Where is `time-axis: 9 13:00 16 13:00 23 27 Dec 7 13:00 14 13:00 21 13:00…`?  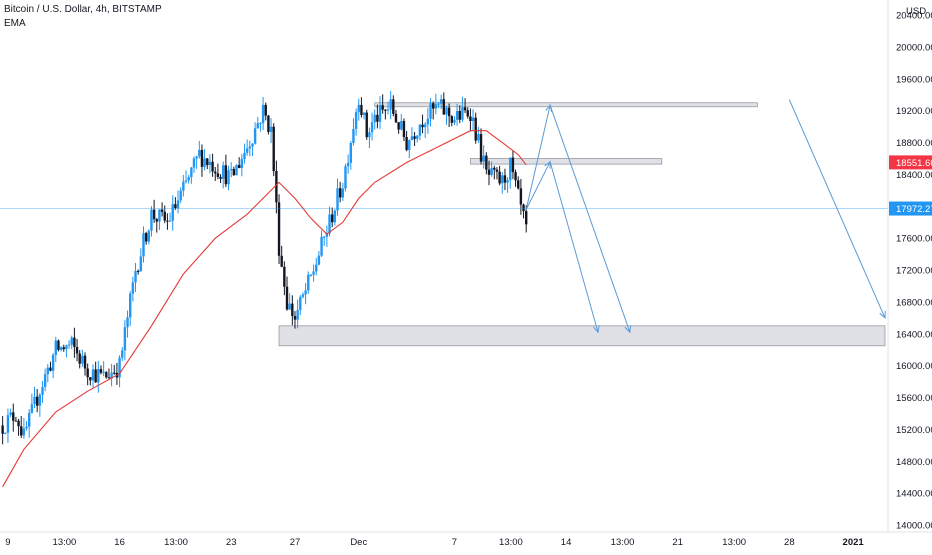 time-axis: 9 13:00 16 13:00 23 27 Dec 7 13:00 14 13:00 21 13:00… is located at coordinates (434, 542).